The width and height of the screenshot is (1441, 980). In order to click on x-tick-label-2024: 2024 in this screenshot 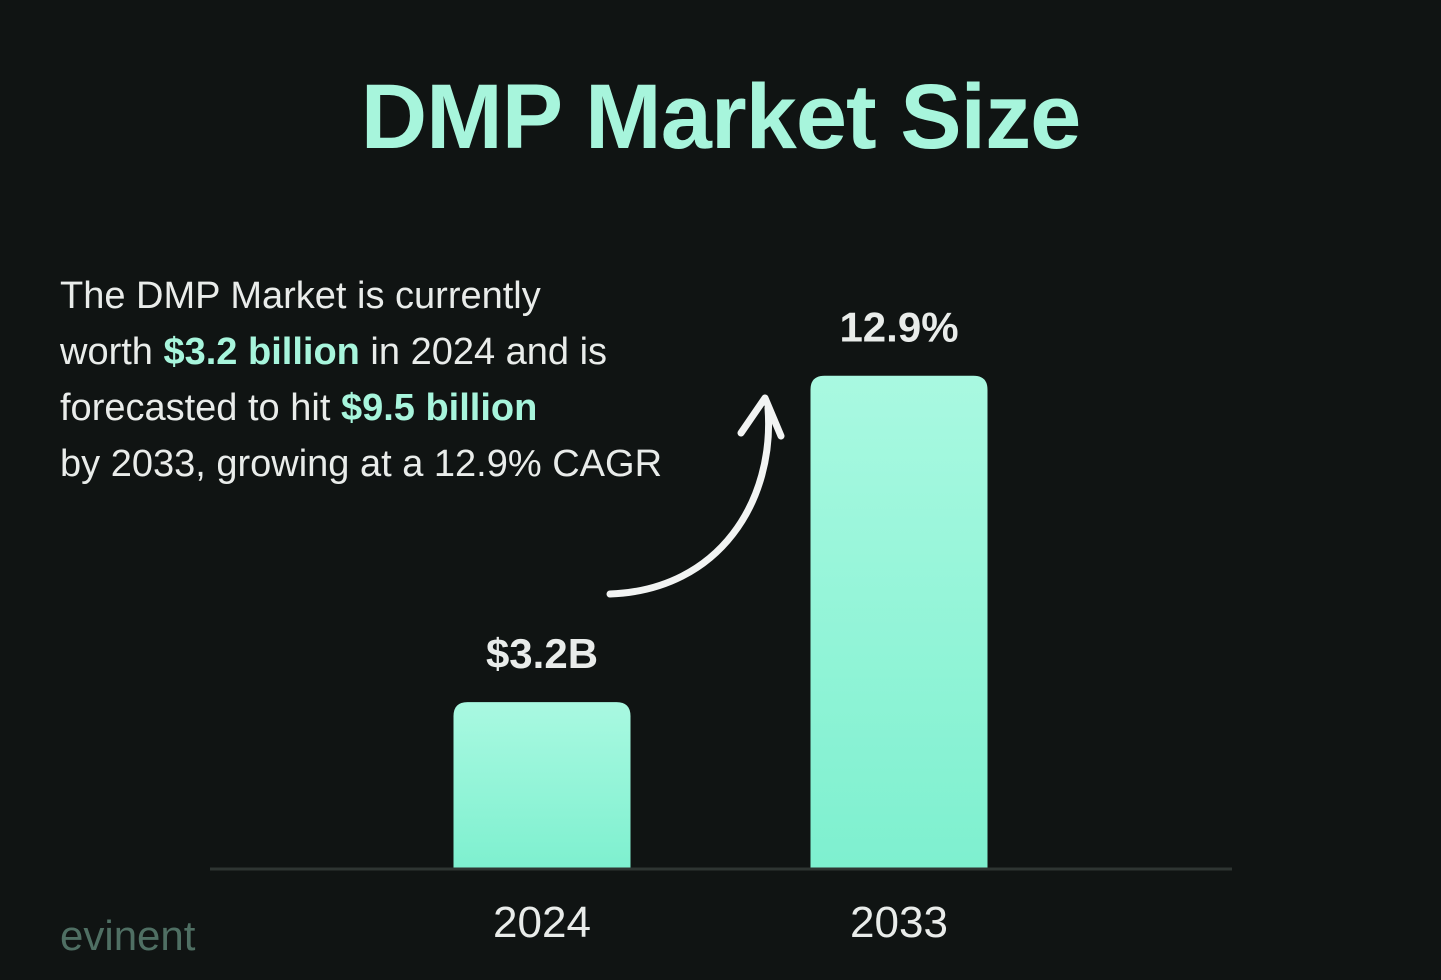, I will do `click(542, 922)`.